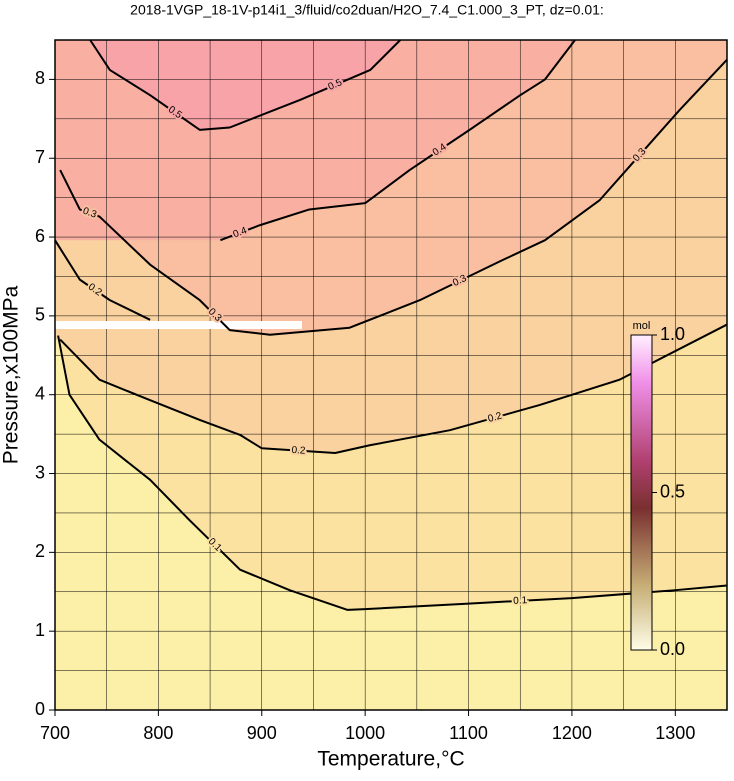  What do you see at coordinates (40, 78) in the screenshot?
I see `y-tick-label: 8` at bounding box center [40, 78].